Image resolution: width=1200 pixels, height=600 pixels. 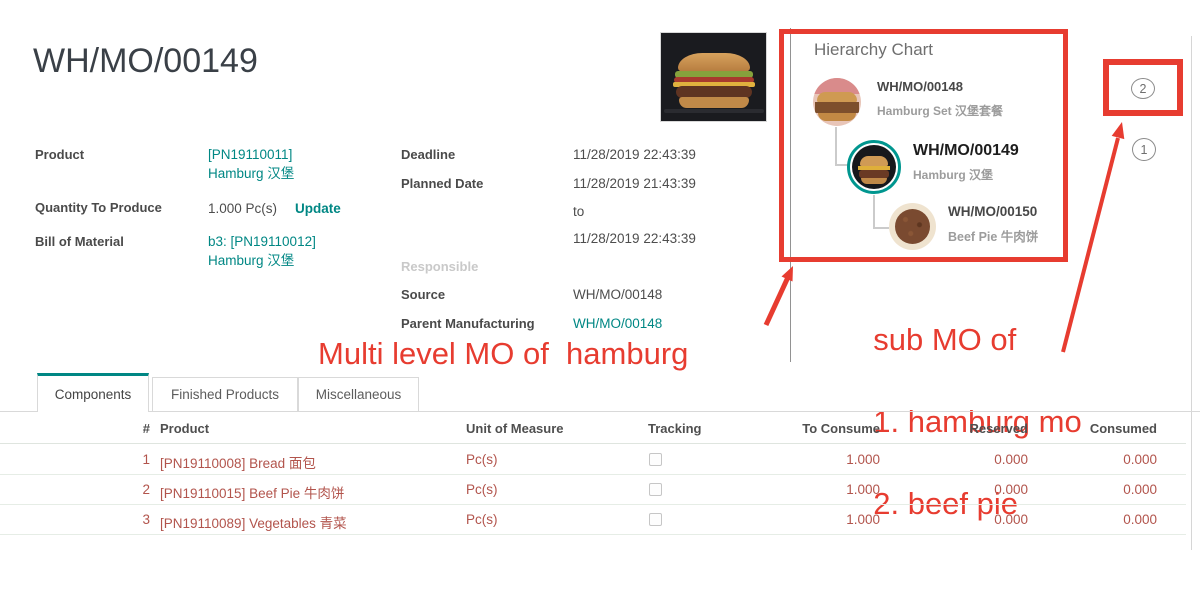 What do you see at coordinates (146, 489) in the screenshot?
I see `row-seq: 2` at bounding box center [146, 489].